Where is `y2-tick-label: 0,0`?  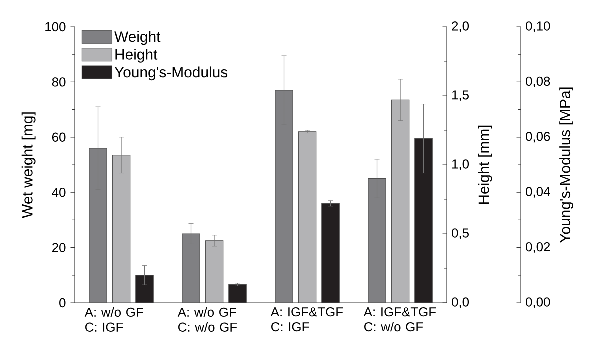 y2-tick-label: 0,0 is located at coordinates (461, 303).